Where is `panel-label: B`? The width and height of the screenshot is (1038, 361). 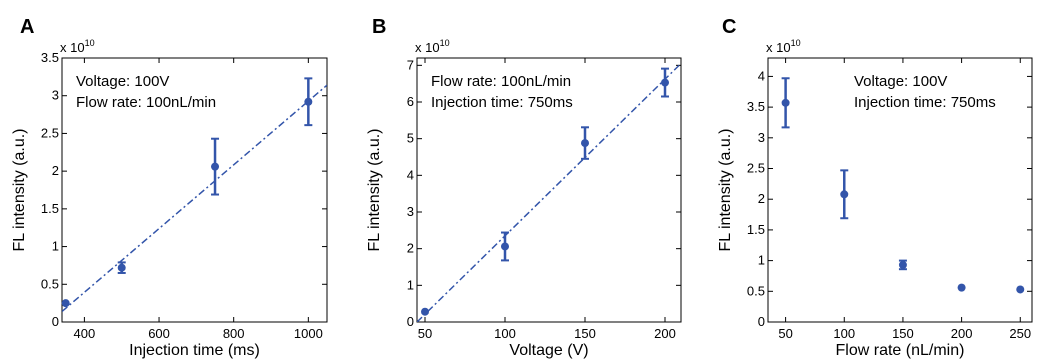
panel-label: B is located at coordinates (379, 27).